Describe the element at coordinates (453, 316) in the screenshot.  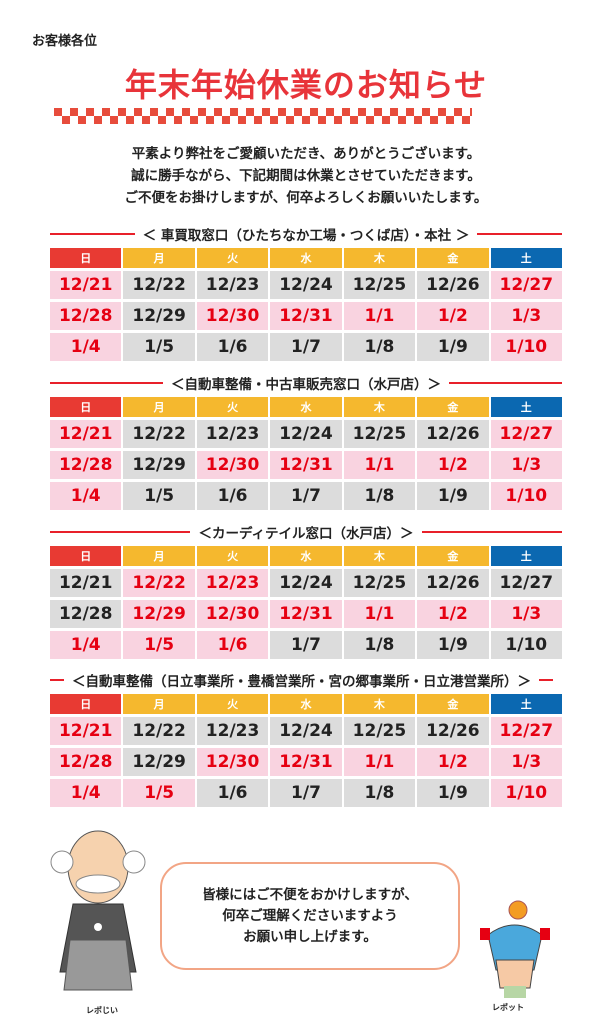
I see `date-cell-closed: 1/2` at that location.